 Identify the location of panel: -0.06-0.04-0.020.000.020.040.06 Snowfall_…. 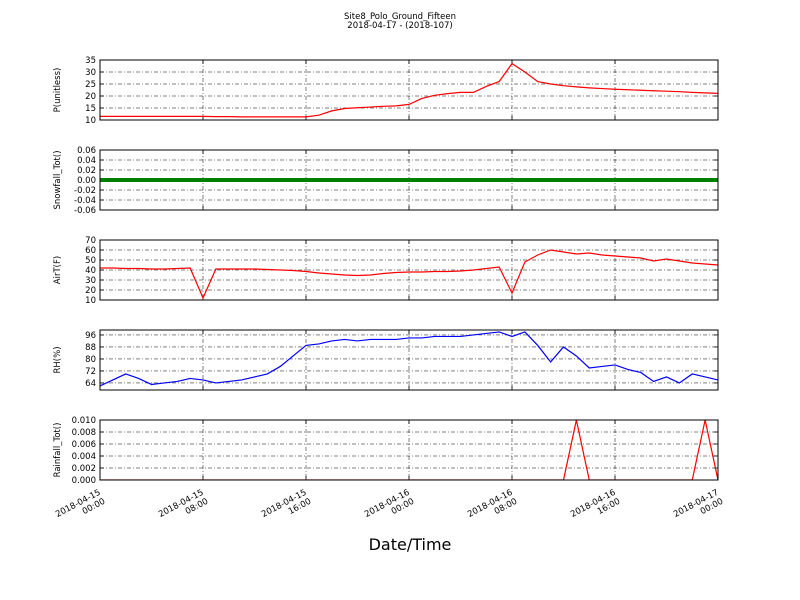
(386, 181).